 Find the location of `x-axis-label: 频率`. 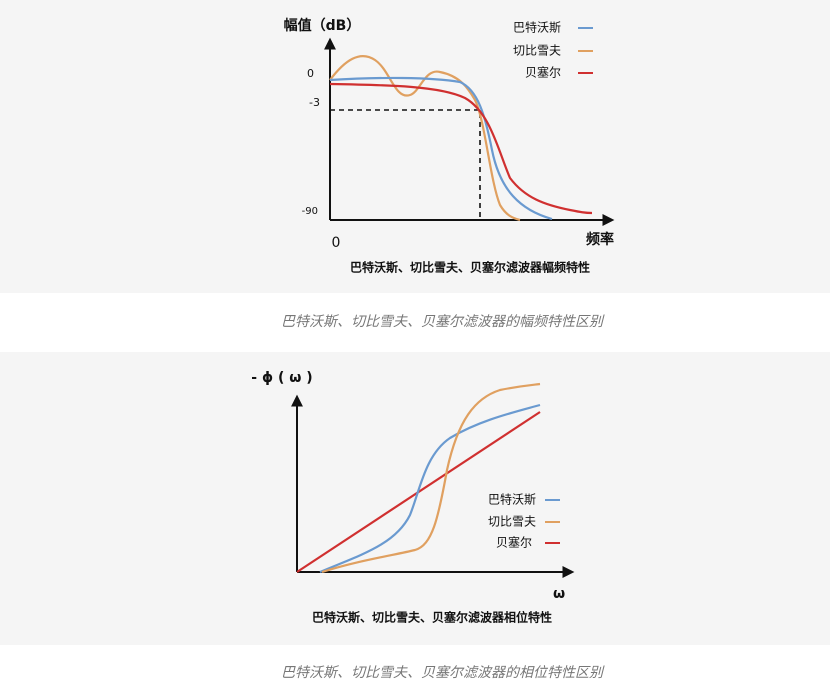

x-axis-label: 频率 is located at coordinates (600, 239).